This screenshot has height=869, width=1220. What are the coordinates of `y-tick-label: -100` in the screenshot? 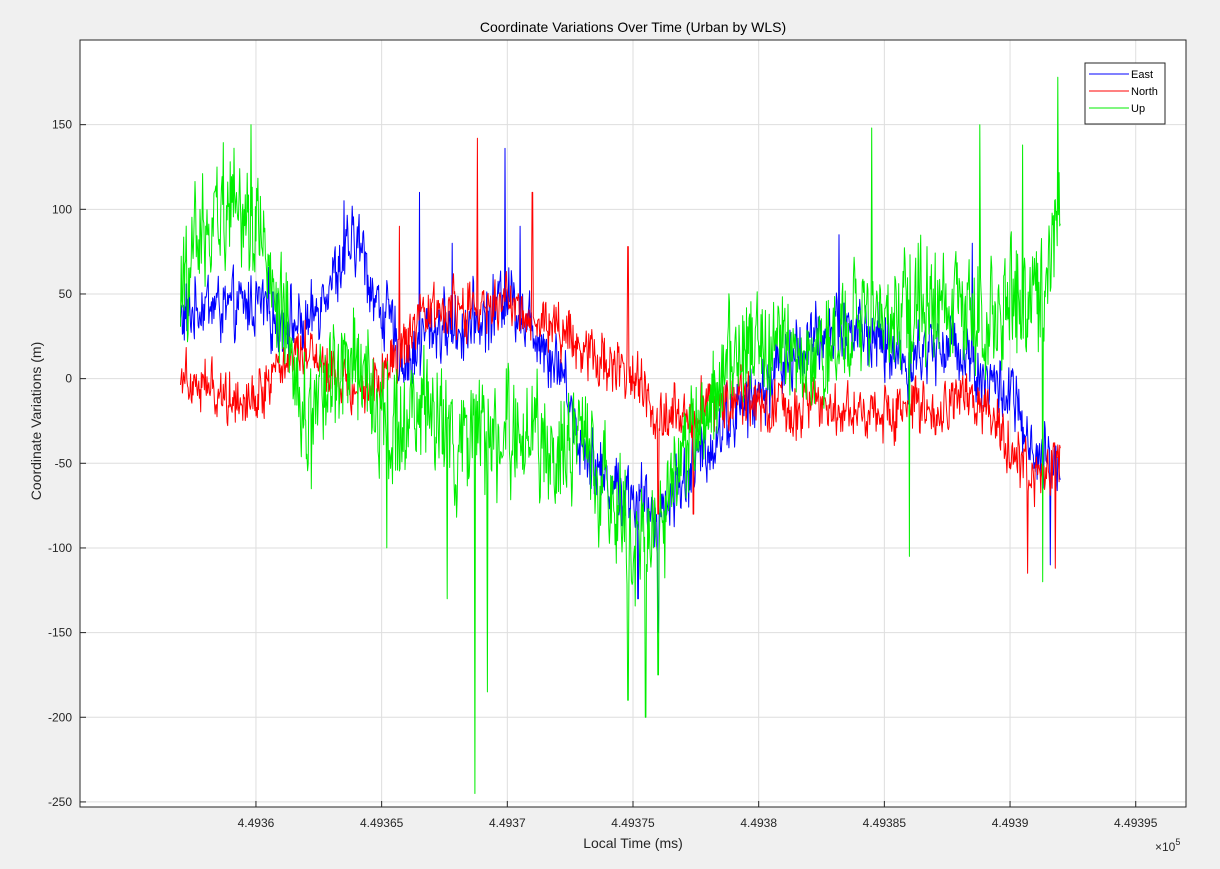 It's located at (60, 548).